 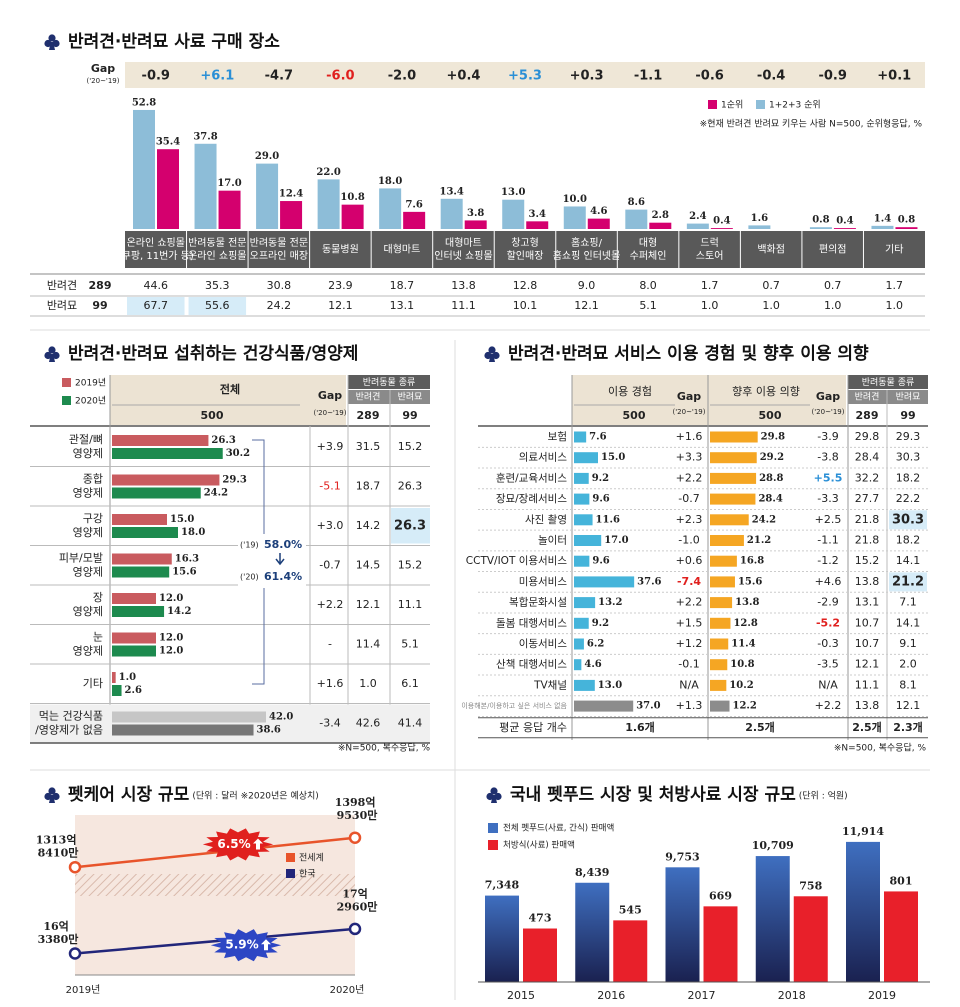 I want to click on value-label: 15.0, so click(x=182, y=519).